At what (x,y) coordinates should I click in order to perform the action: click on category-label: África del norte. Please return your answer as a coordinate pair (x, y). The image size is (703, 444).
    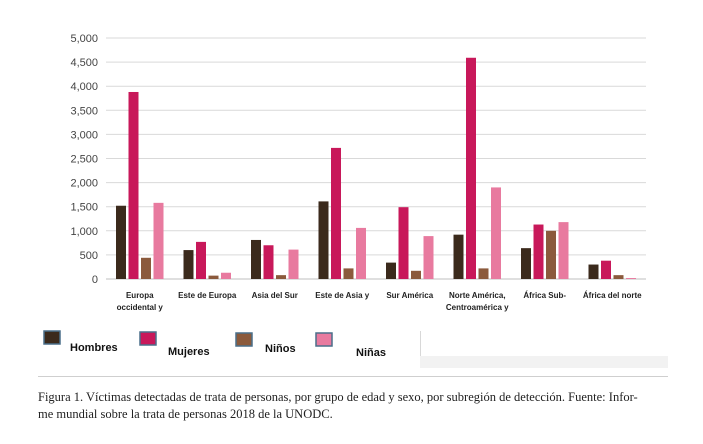
    Looking at the image, I should click on (612, 295).